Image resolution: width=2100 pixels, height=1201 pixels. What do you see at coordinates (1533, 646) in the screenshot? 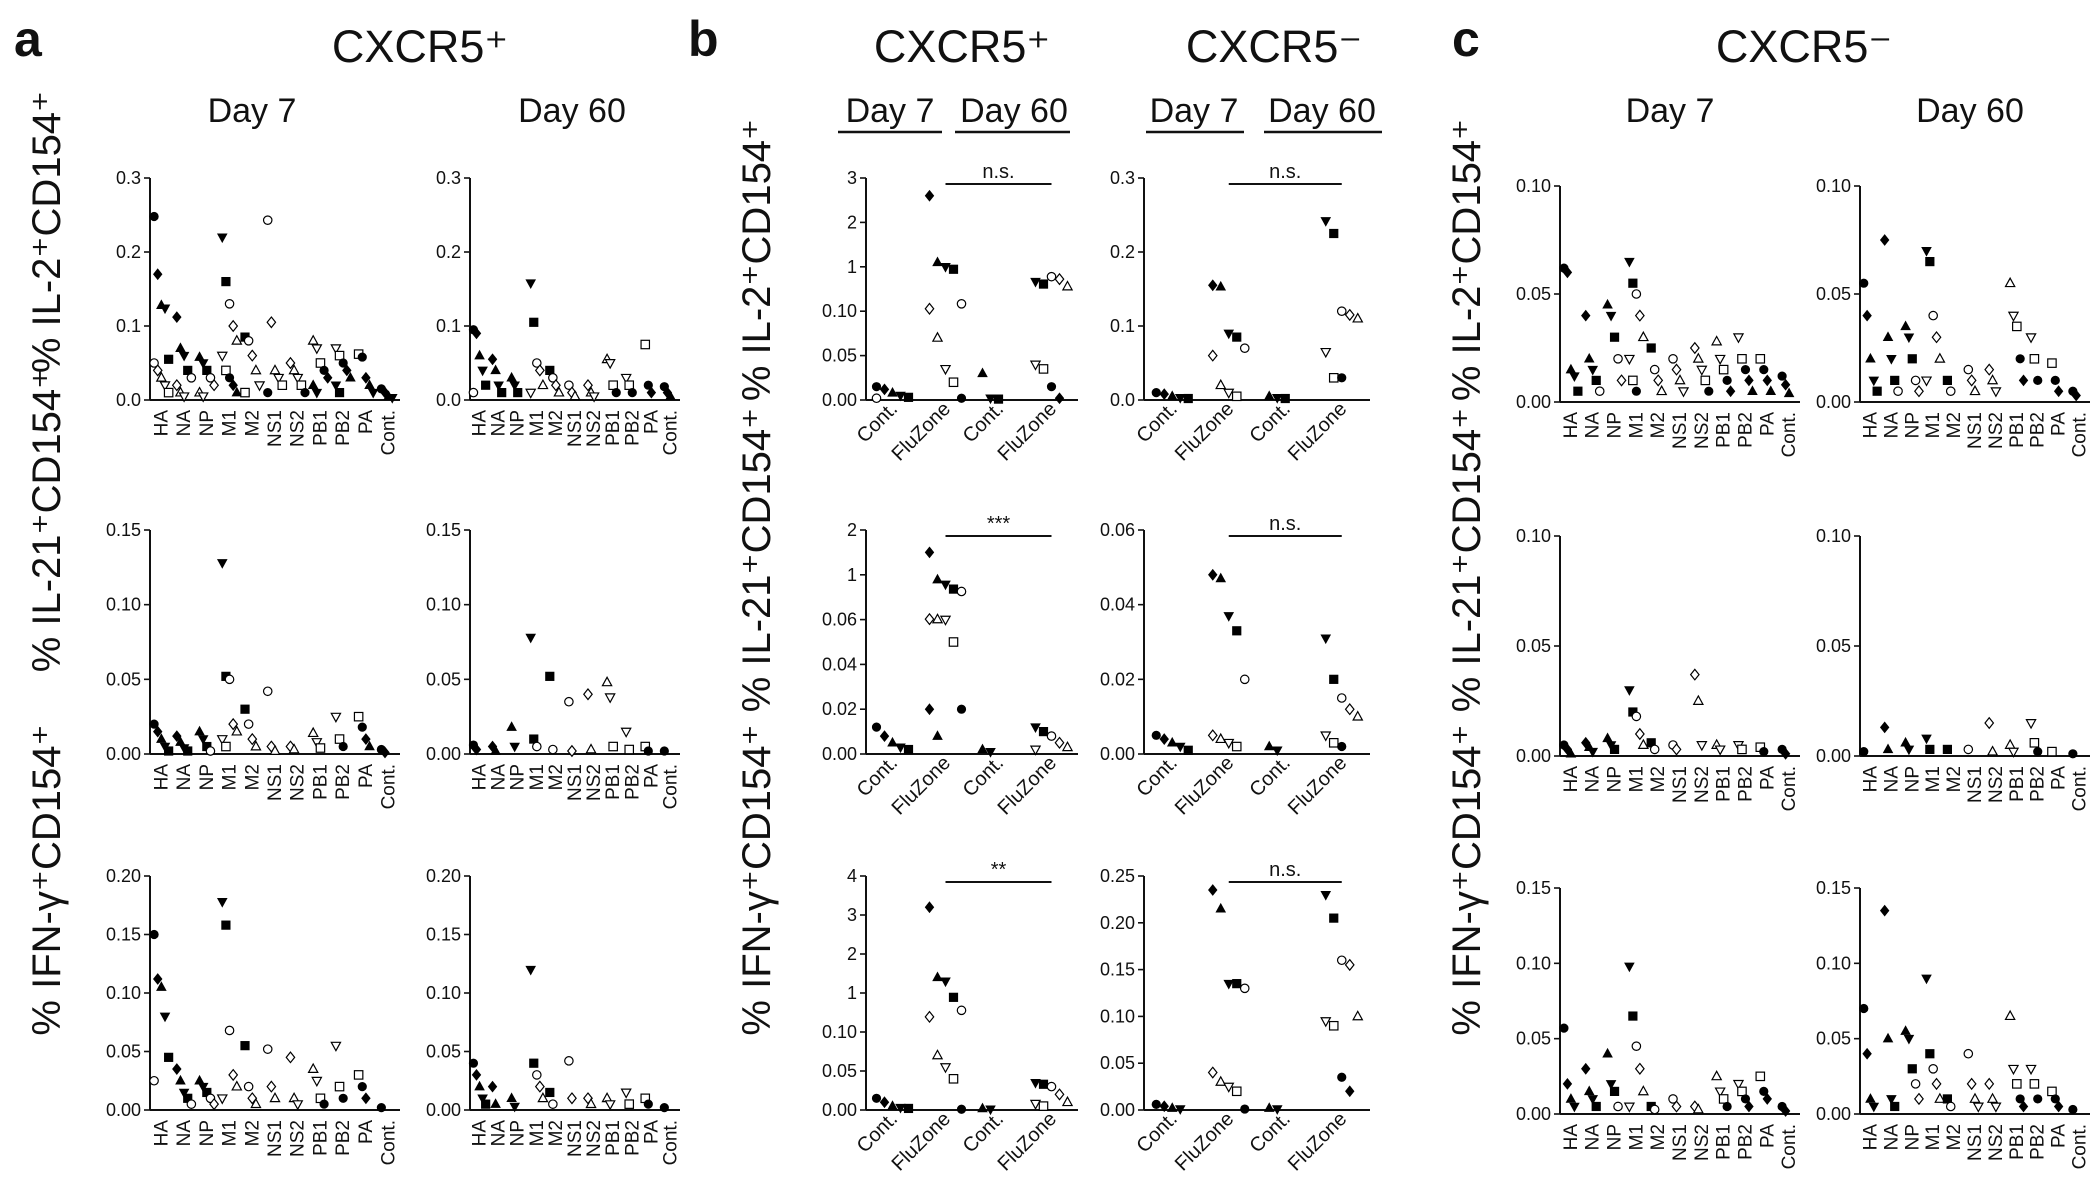
I see `y-tick-label: 0.05` at bounding box center [1533, 646].